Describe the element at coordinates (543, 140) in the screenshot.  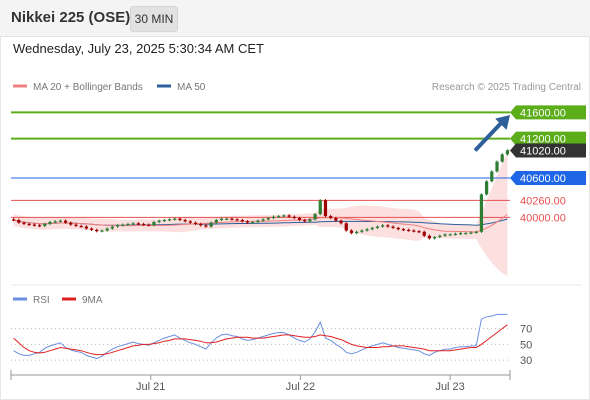
I see `level-label-resistance: 41200.00` at that location.